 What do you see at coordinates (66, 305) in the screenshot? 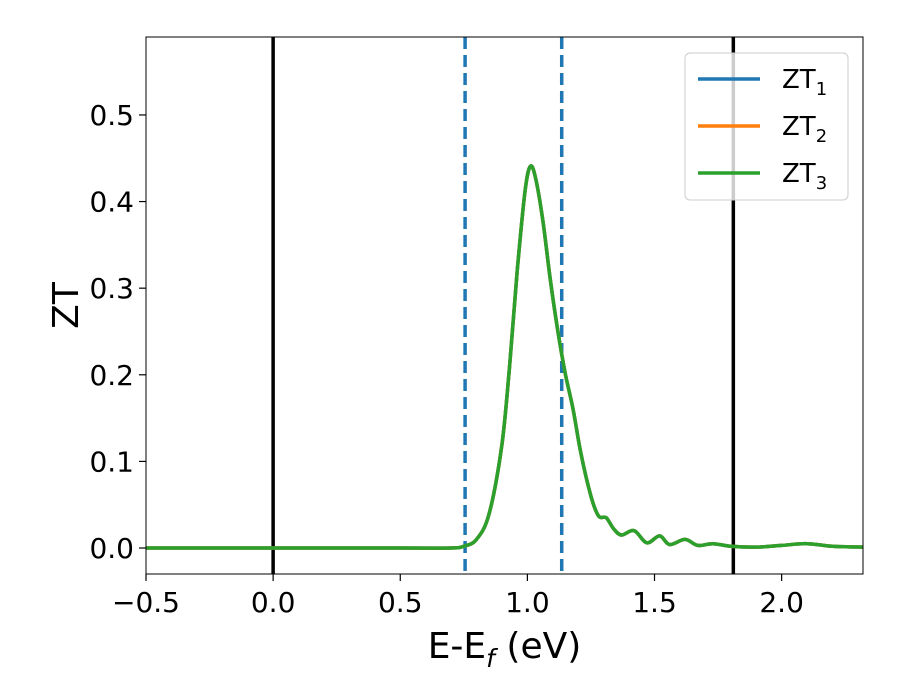
I see `y-axis-label: ZT` at bounding box center [66, 305].